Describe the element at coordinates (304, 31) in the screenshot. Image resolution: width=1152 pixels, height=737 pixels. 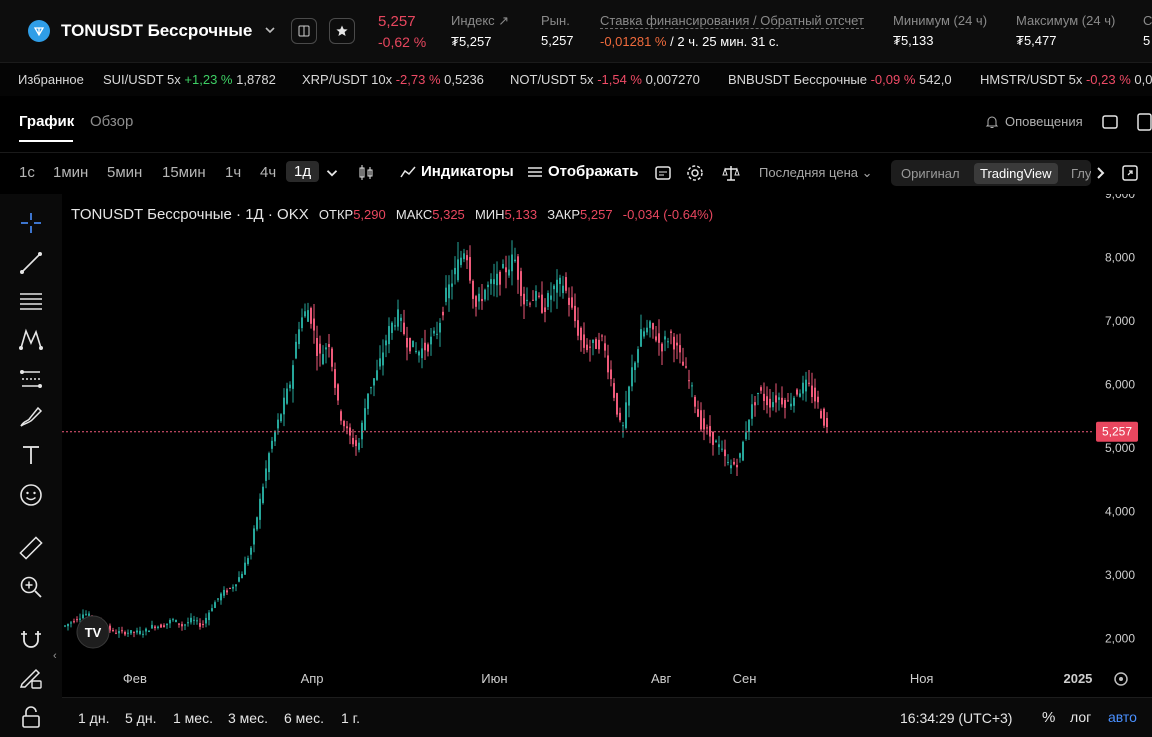
I see `book-icon` at that location.